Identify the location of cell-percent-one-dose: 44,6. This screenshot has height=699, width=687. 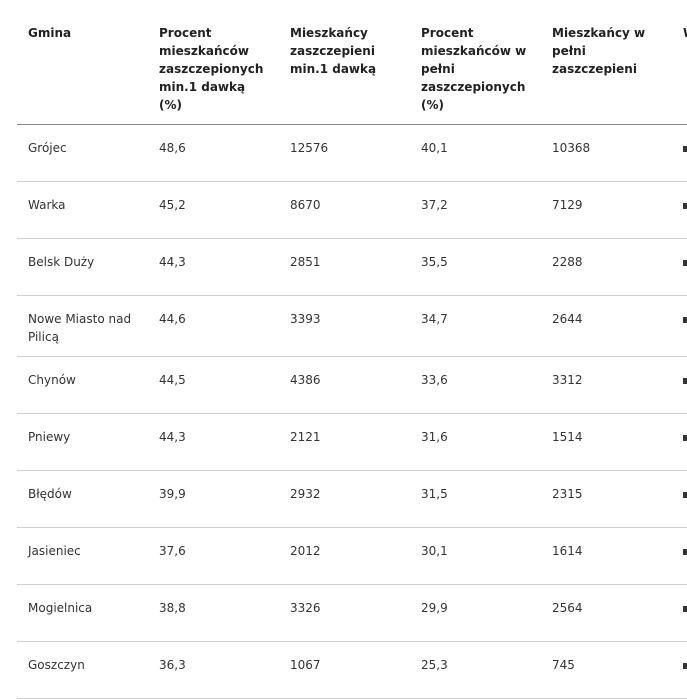
(213, 326).